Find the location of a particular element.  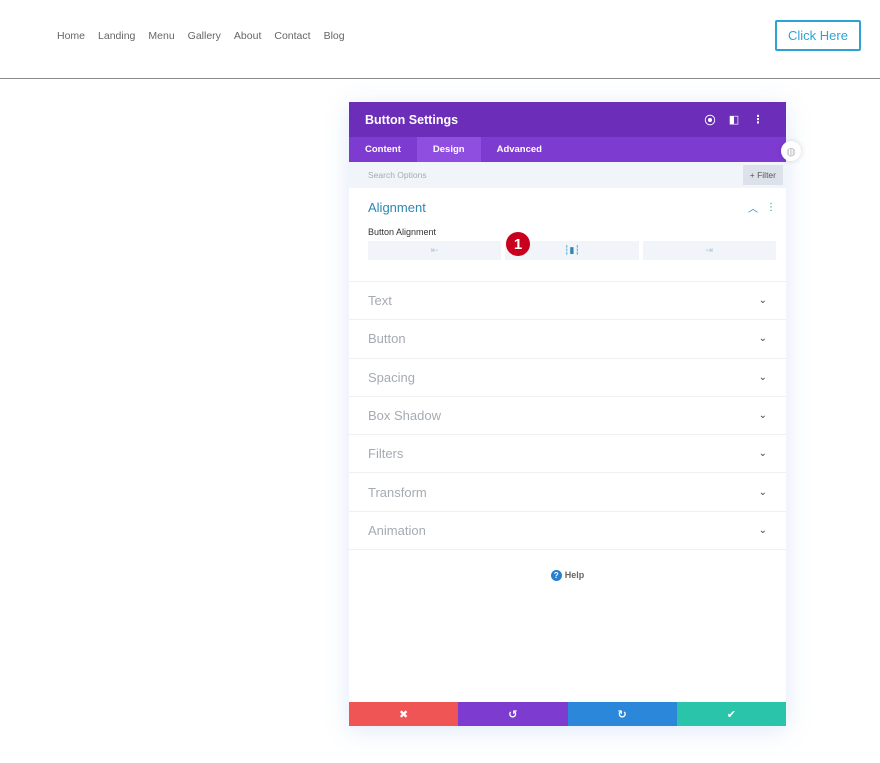

check-icon: ✔ is located at coordinates (731, 714).